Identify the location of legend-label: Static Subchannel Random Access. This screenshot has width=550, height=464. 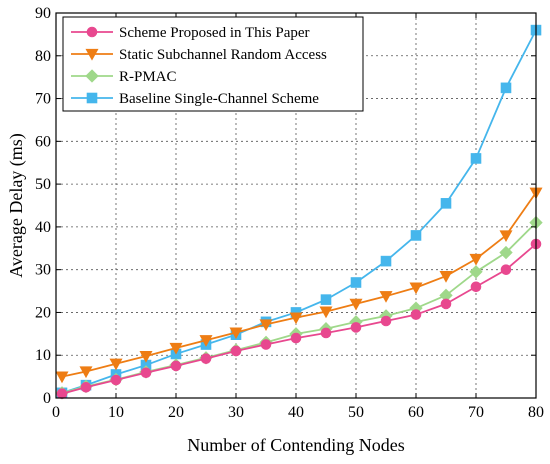
(223, 55).